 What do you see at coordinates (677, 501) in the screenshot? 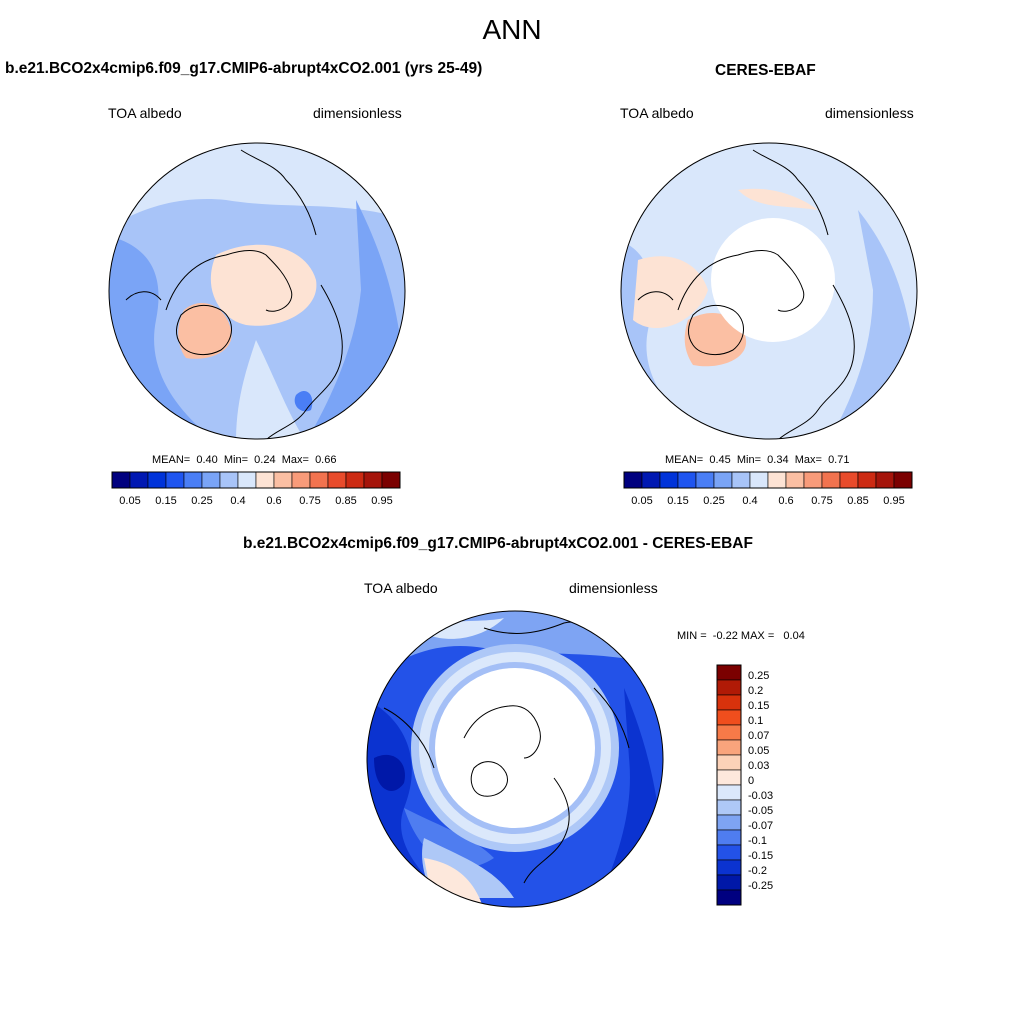
I see `obs-colorbar-tick-label: 0.15` at bounding box center [677, 501].